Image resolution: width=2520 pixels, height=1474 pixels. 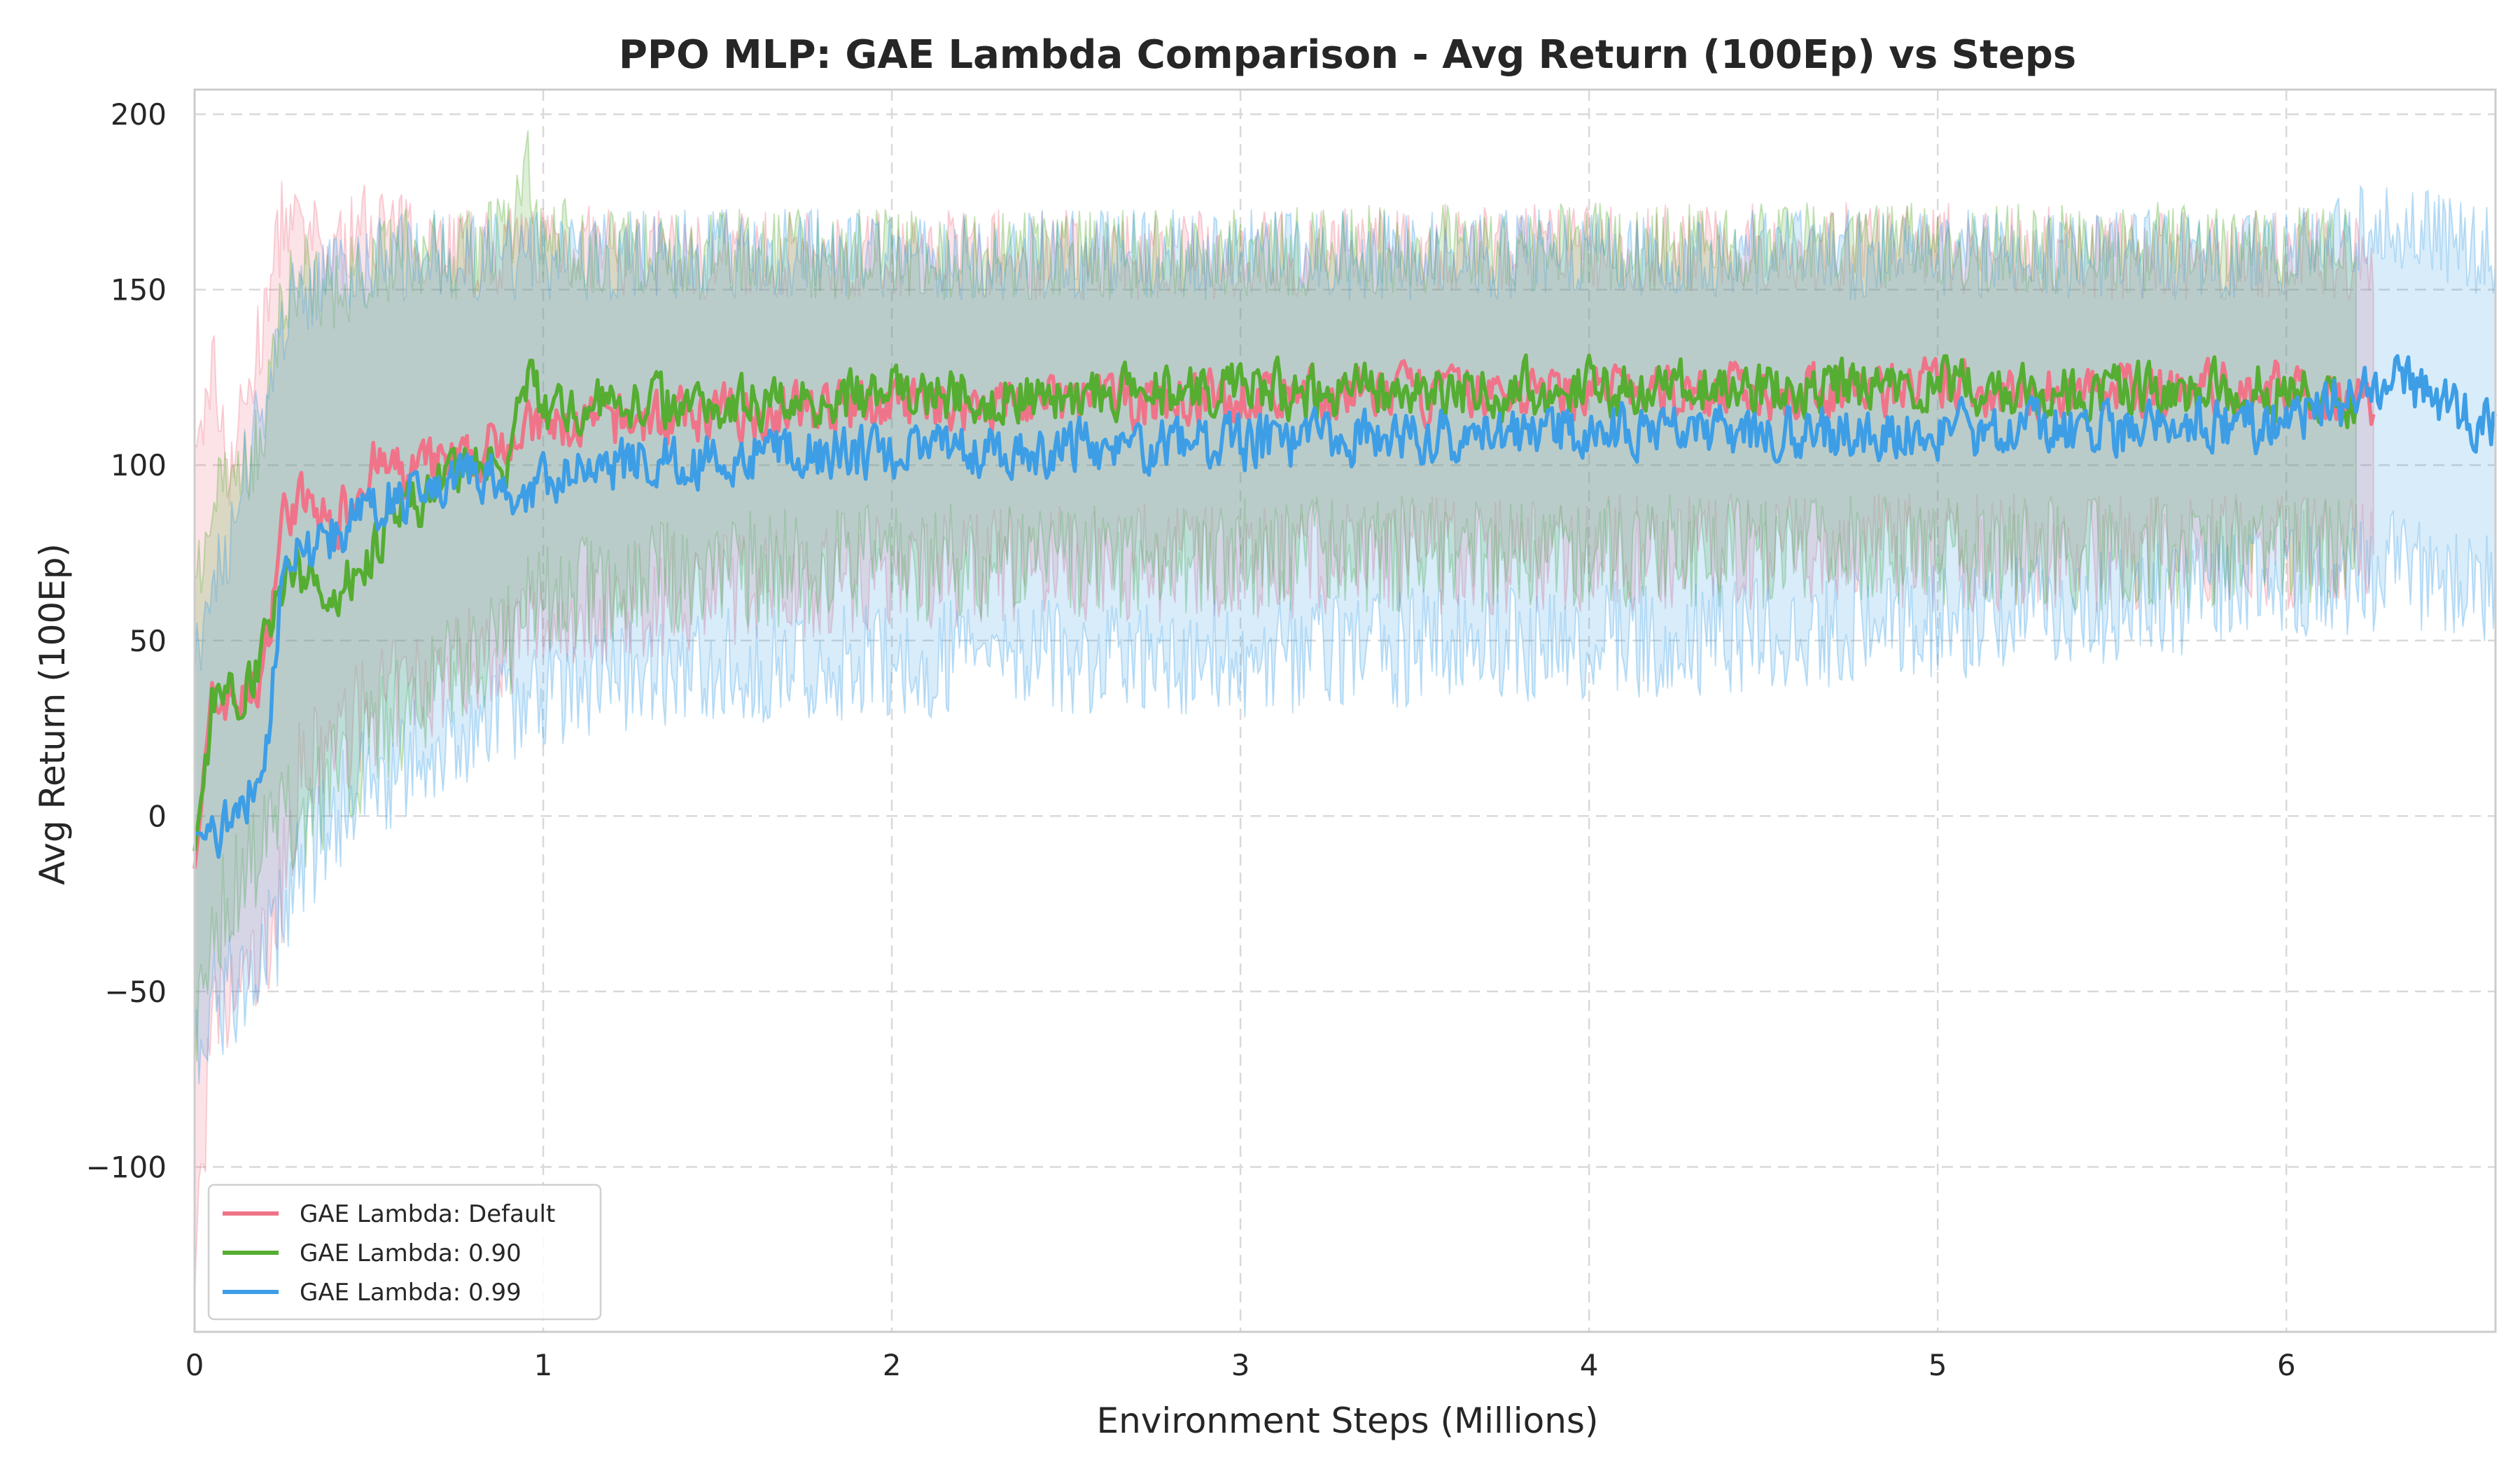 What do you see at coordinates (892, 1365) in the screenshot?
I see `x-tick-label: 2` at bounding box center [892, 1365].